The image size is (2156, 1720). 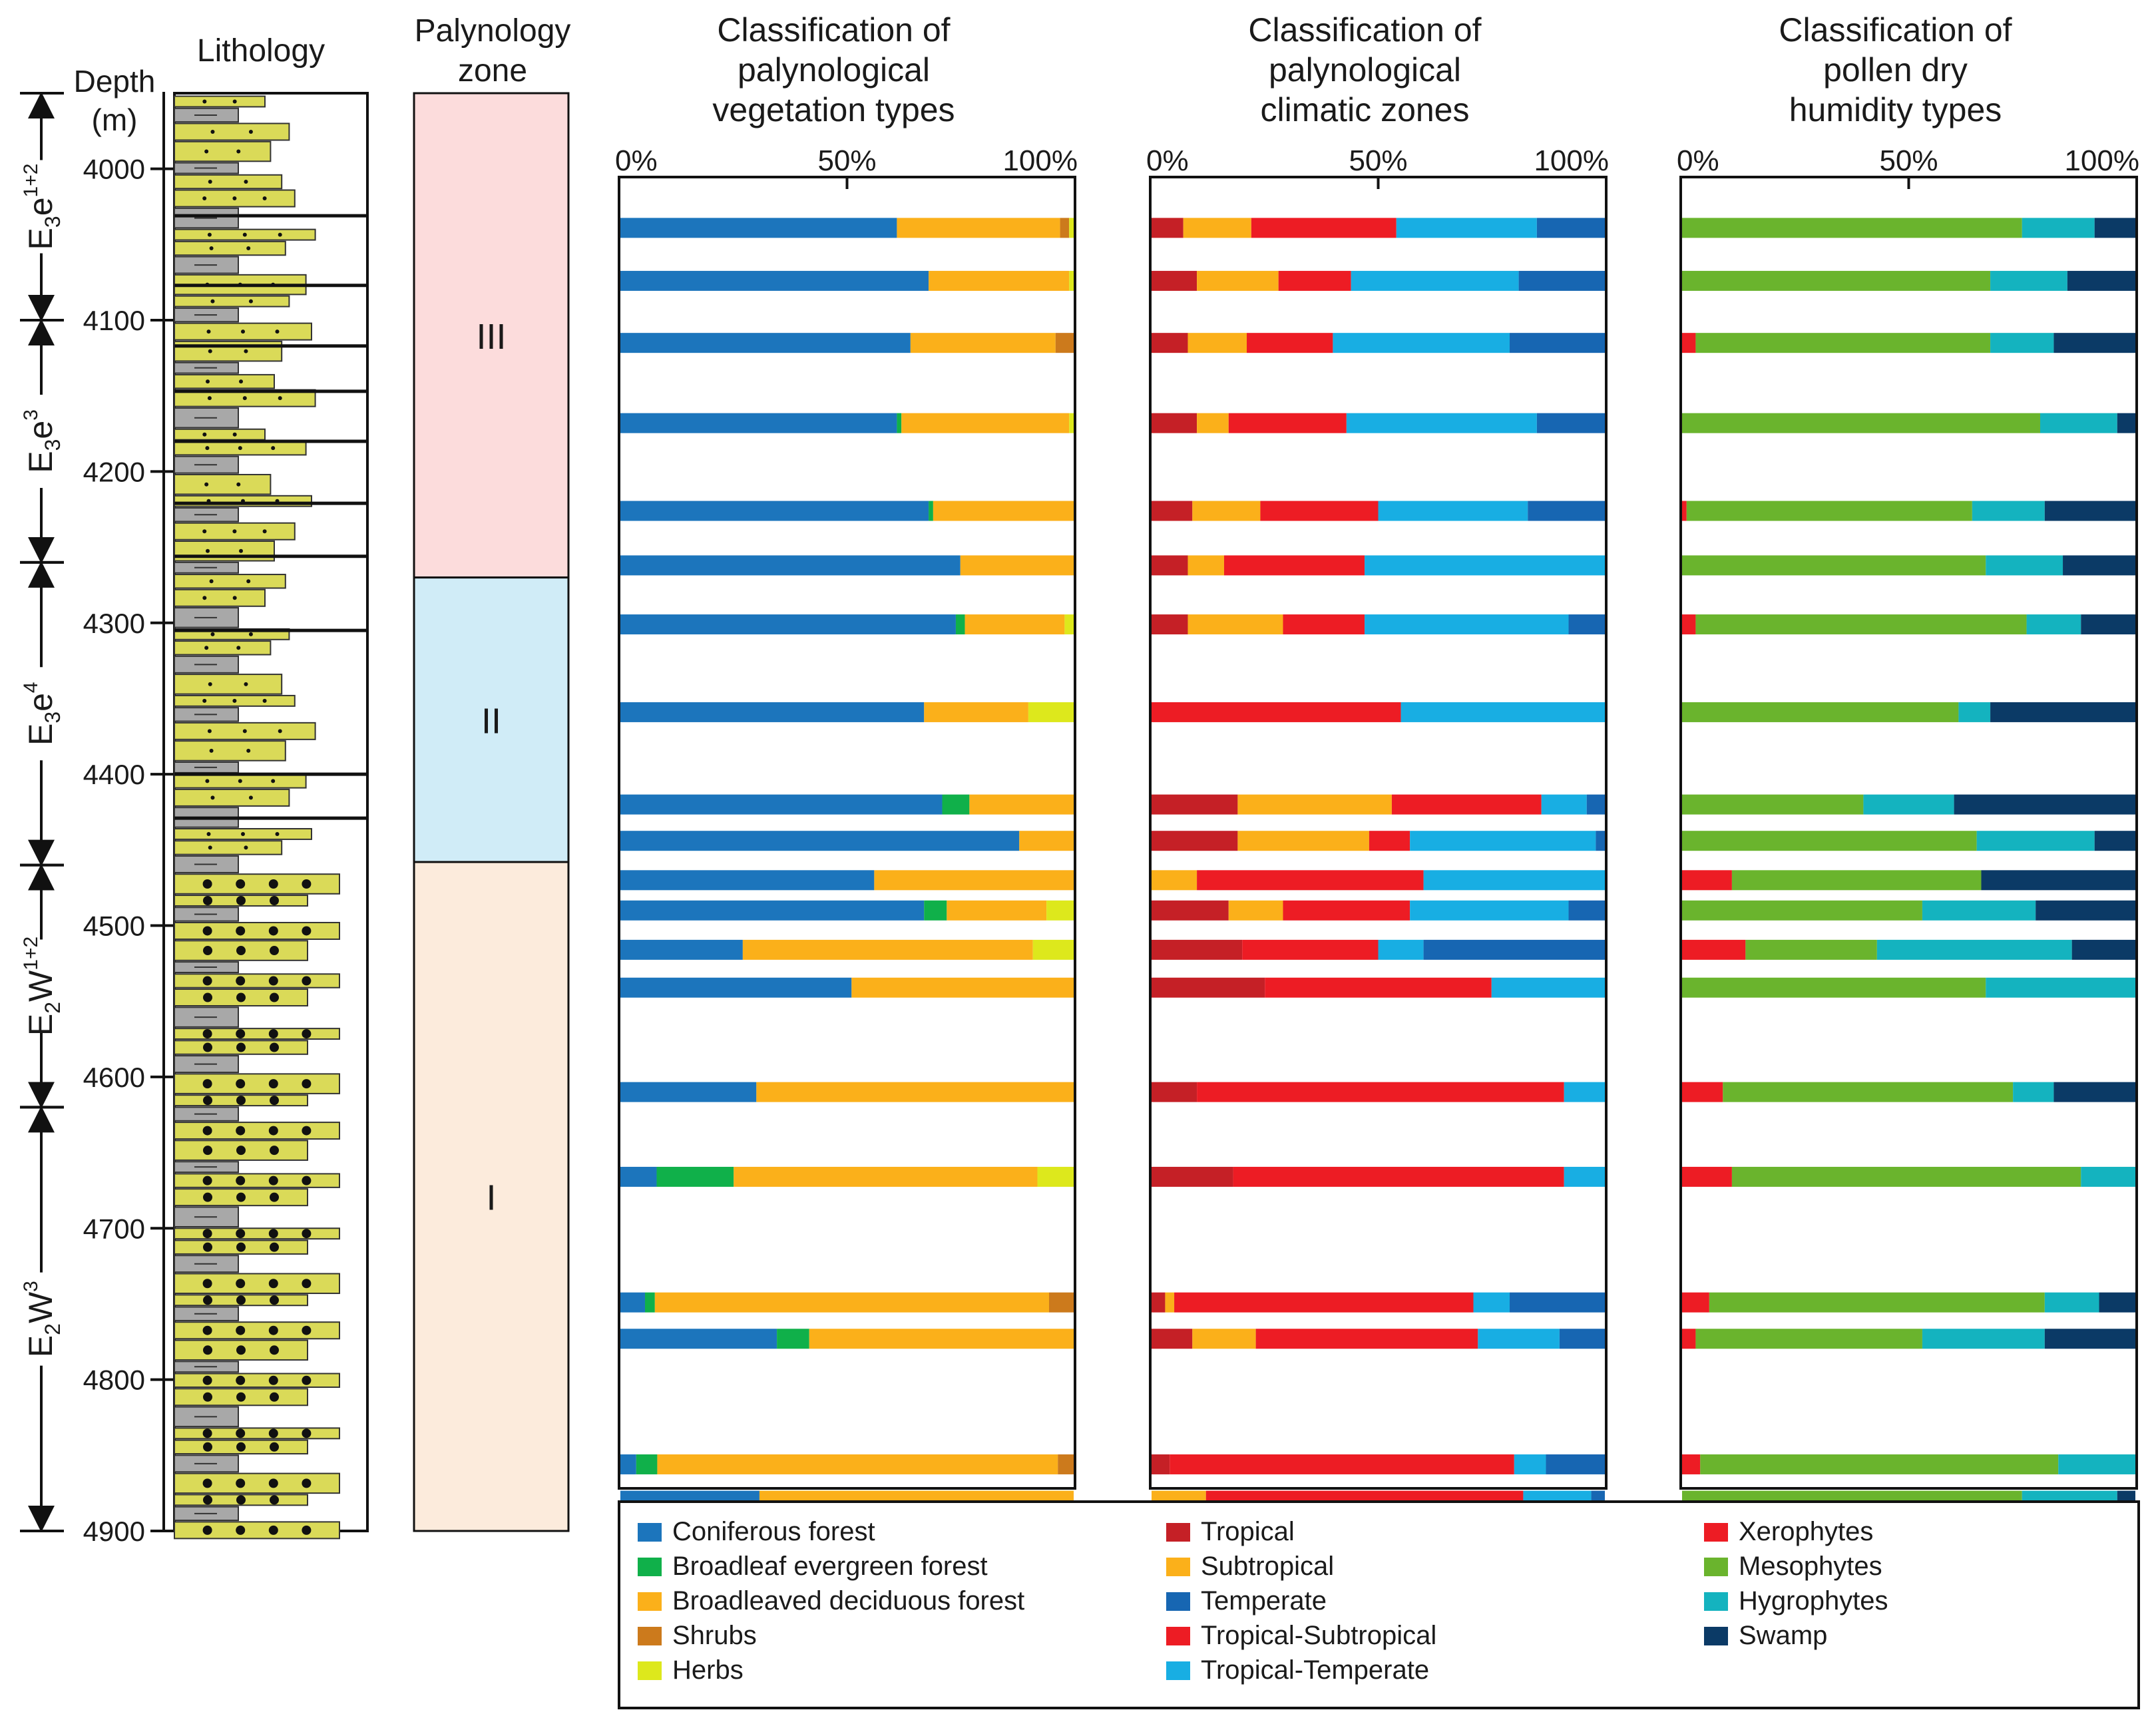 I want to click on panel-title: Classification of, so click(x=1364, y=30).